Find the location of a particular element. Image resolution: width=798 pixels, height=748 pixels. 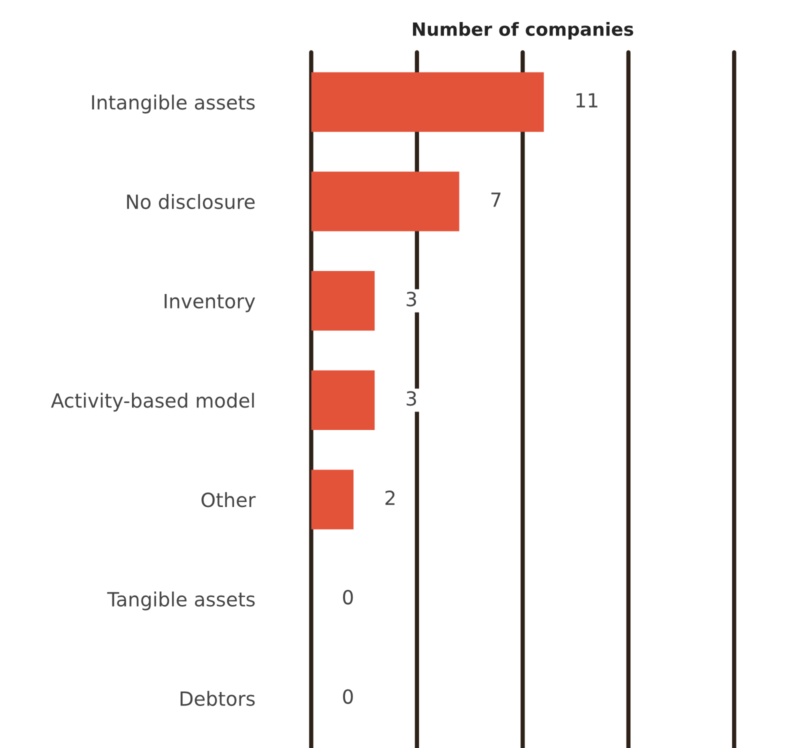

data-label: 11 is located at coordinates (587, 100).